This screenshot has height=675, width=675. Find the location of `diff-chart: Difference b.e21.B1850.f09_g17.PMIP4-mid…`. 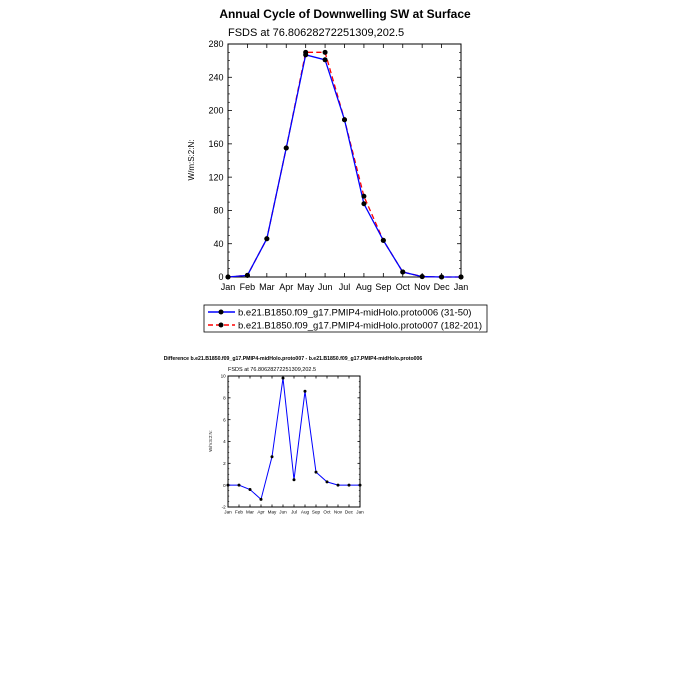

diff-chart: Difference b.e21.B1850.f09_g17.PMIP4-mid… is located at coordinates (293, 435).